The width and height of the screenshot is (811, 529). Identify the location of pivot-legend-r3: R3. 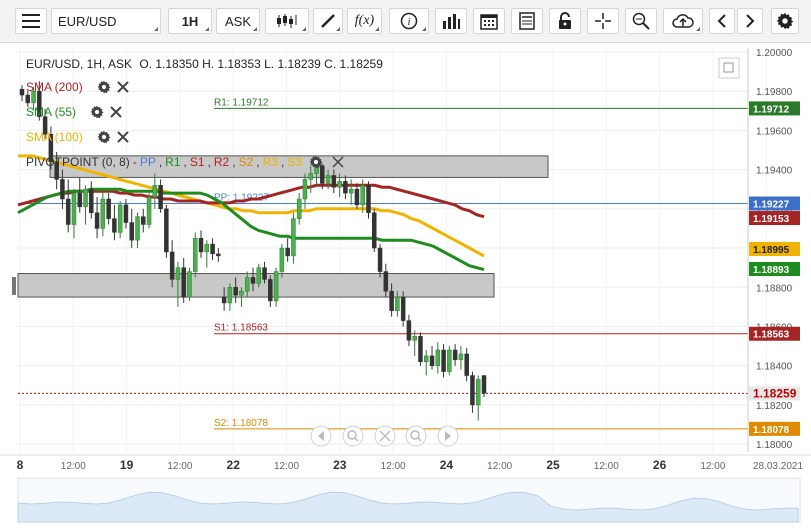
(270, 162).